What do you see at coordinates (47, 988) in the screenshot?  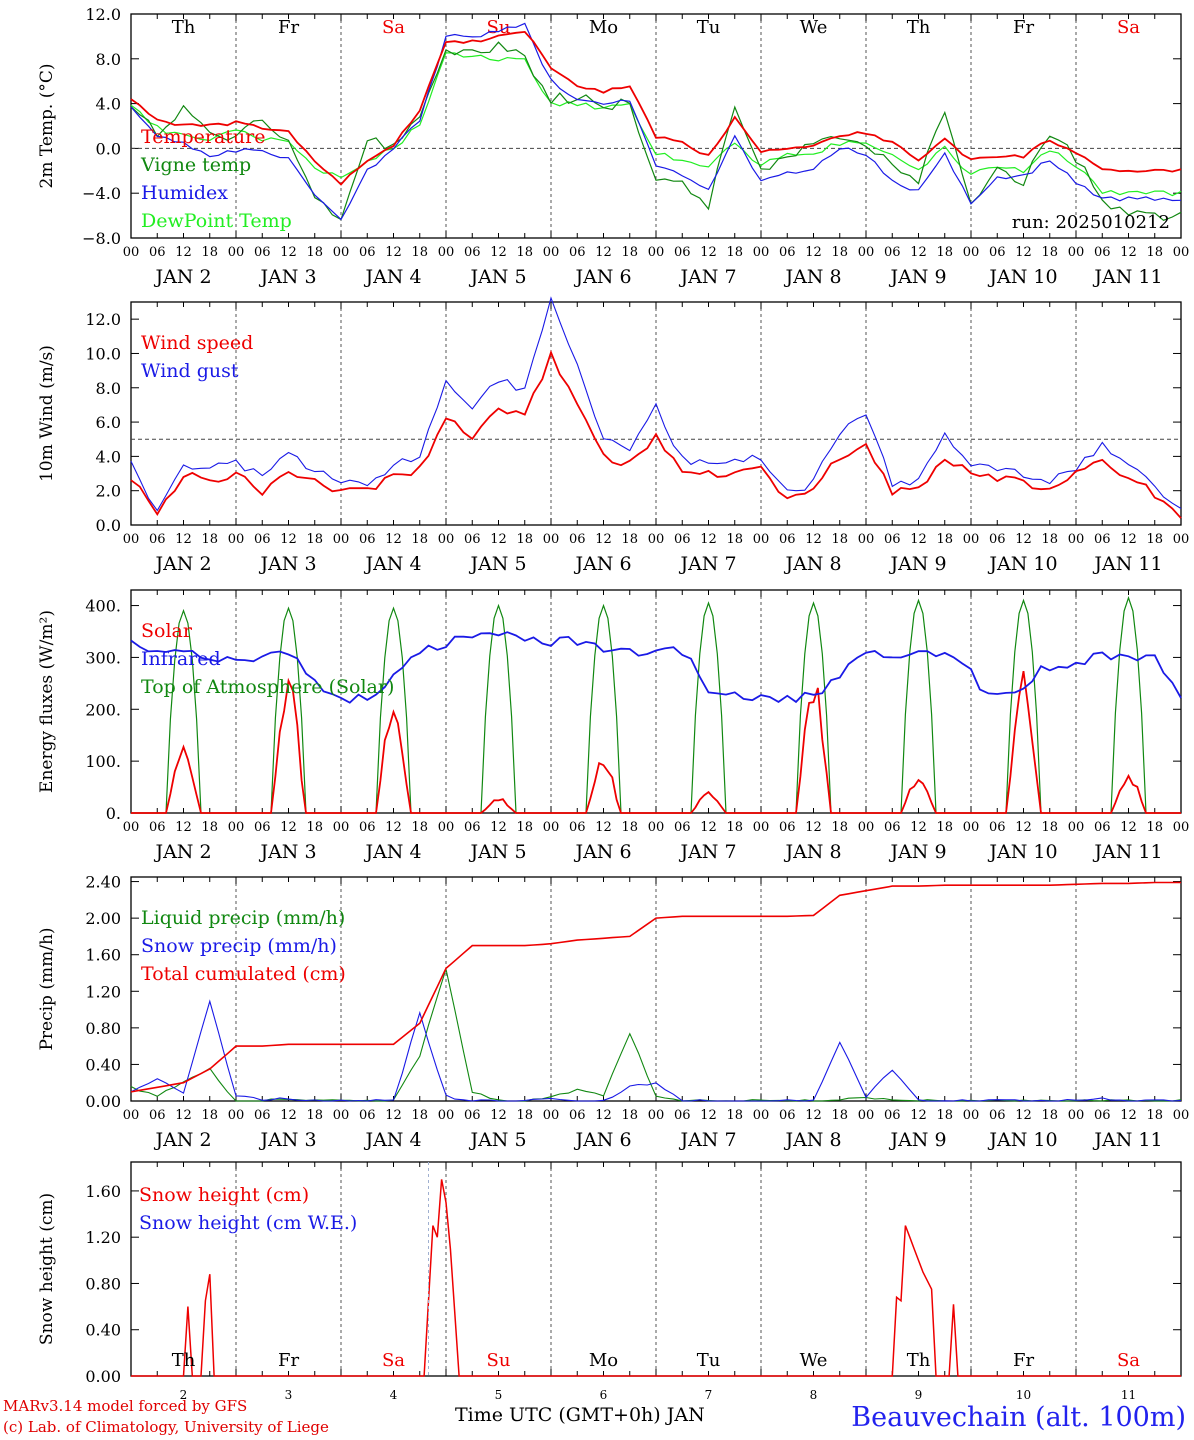 I see `y-axis-label: Precip (mm/h)` at bounding box center [47, 988].